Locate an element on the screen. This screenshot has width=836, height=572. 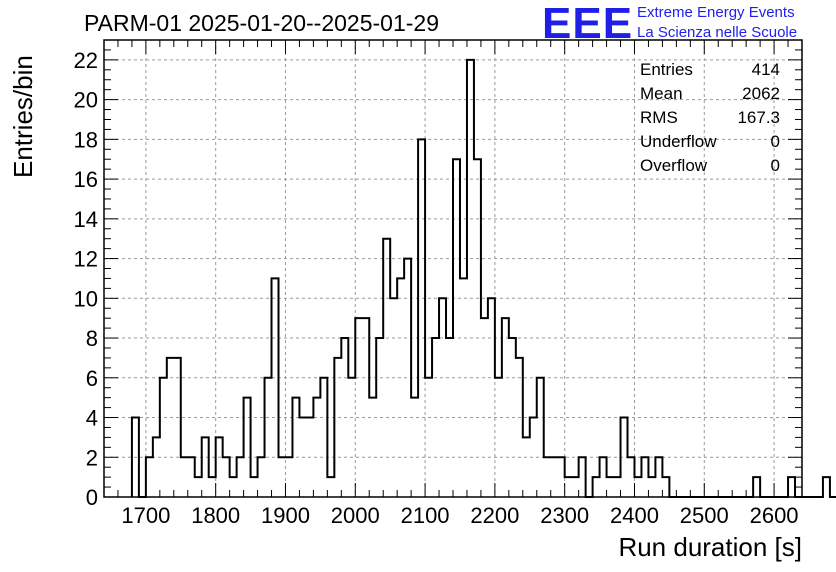
stat-row-underflow: Underflow 0 is located at coordinates (710, 142).